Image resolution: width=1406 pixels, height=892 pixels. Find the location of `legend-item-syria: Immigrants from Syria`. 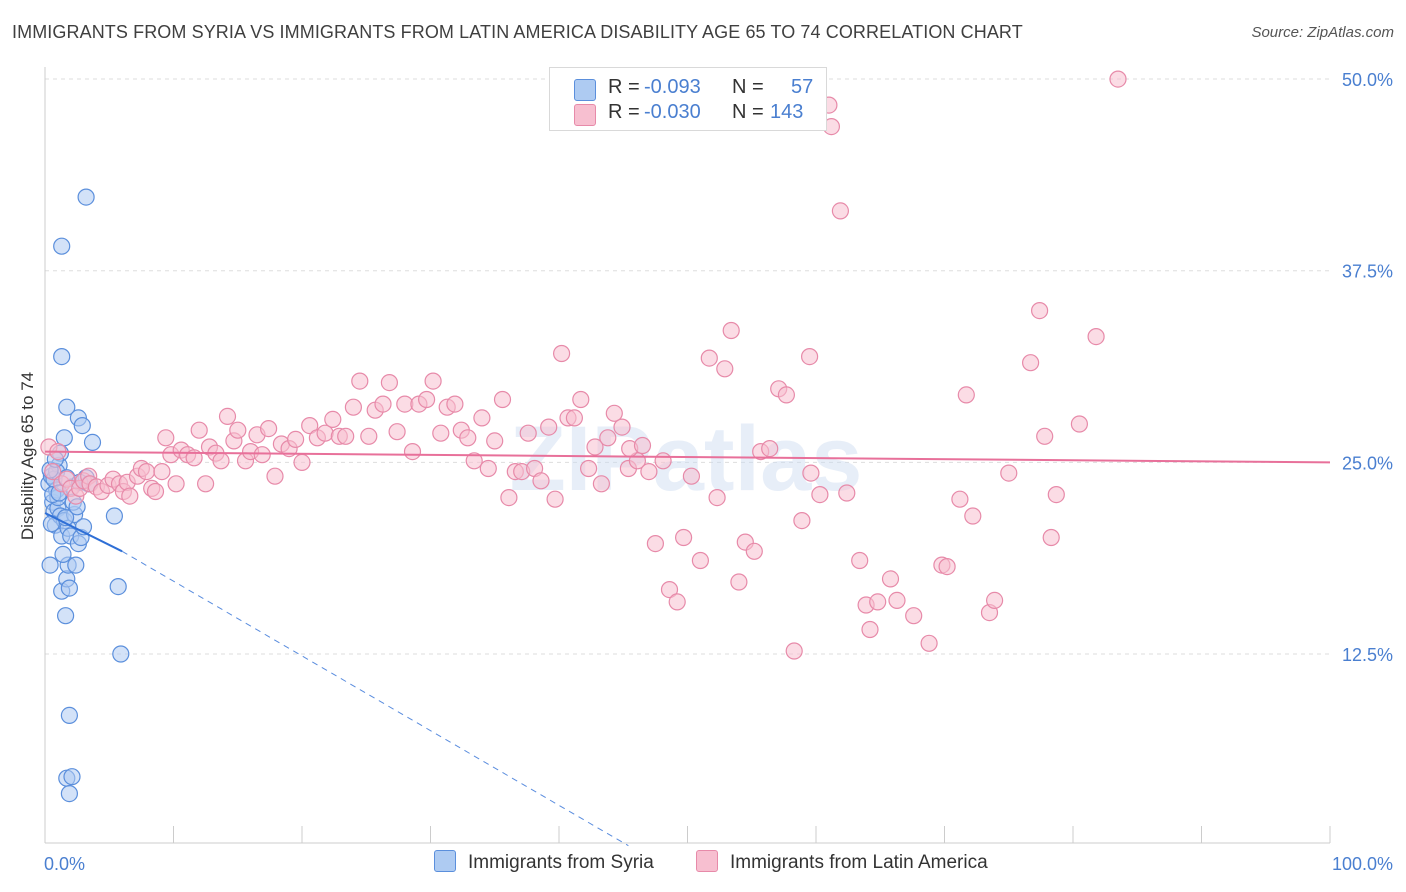

legend-item-syria: Immigrants from Syria is located at coordinates (544, 862).